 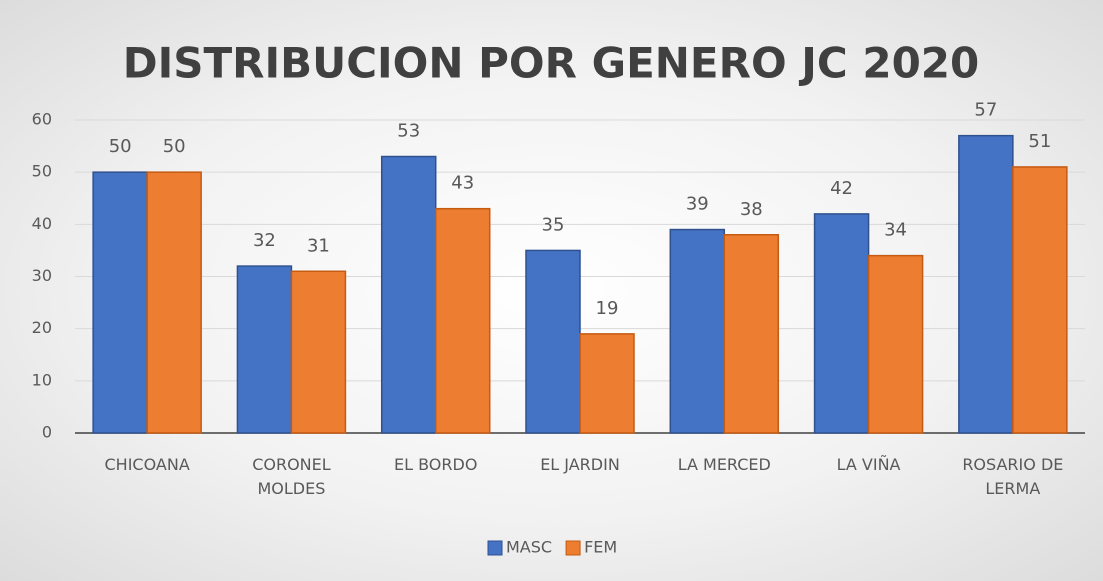 What do you see at coordinates (291, 476) in the screenshot?
I see `x-tick-label: CORONEL MOLDES` at bounding box center [291, 476].